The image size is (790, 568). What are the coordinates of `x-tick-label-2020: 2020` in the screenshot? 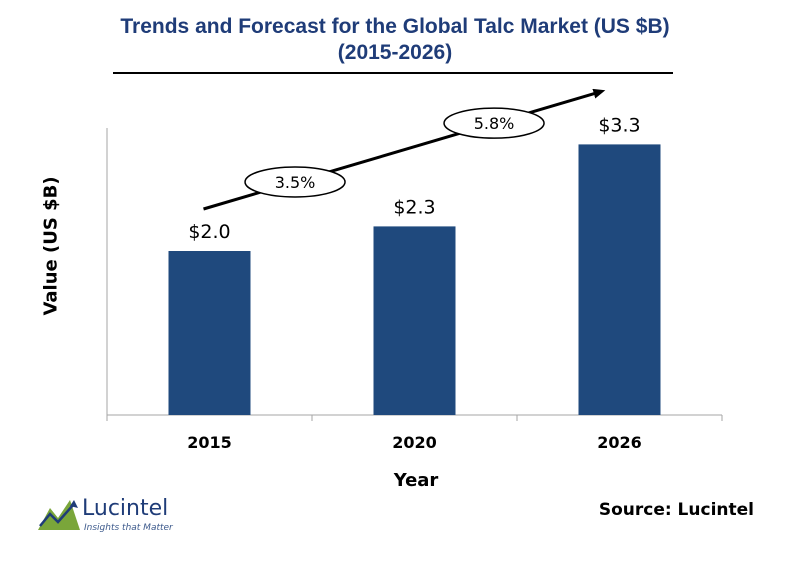 It's located at (414, 442).